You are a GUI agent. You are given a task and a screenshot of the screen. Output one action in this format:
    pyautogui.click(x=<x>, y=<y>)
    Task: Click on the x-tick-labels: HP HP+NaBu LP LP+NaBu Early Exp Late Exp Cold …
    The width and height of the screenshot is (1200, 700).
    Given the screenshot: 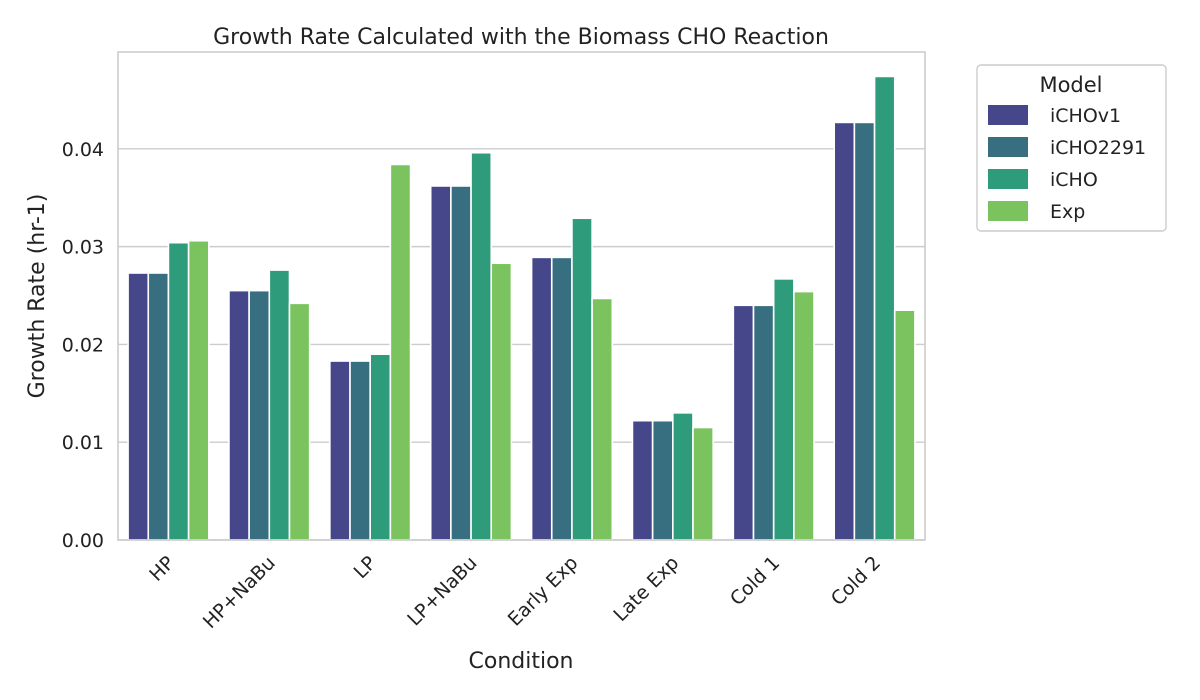 What is the action you would take?
    pyautogui.click(x=515, y=592)
    